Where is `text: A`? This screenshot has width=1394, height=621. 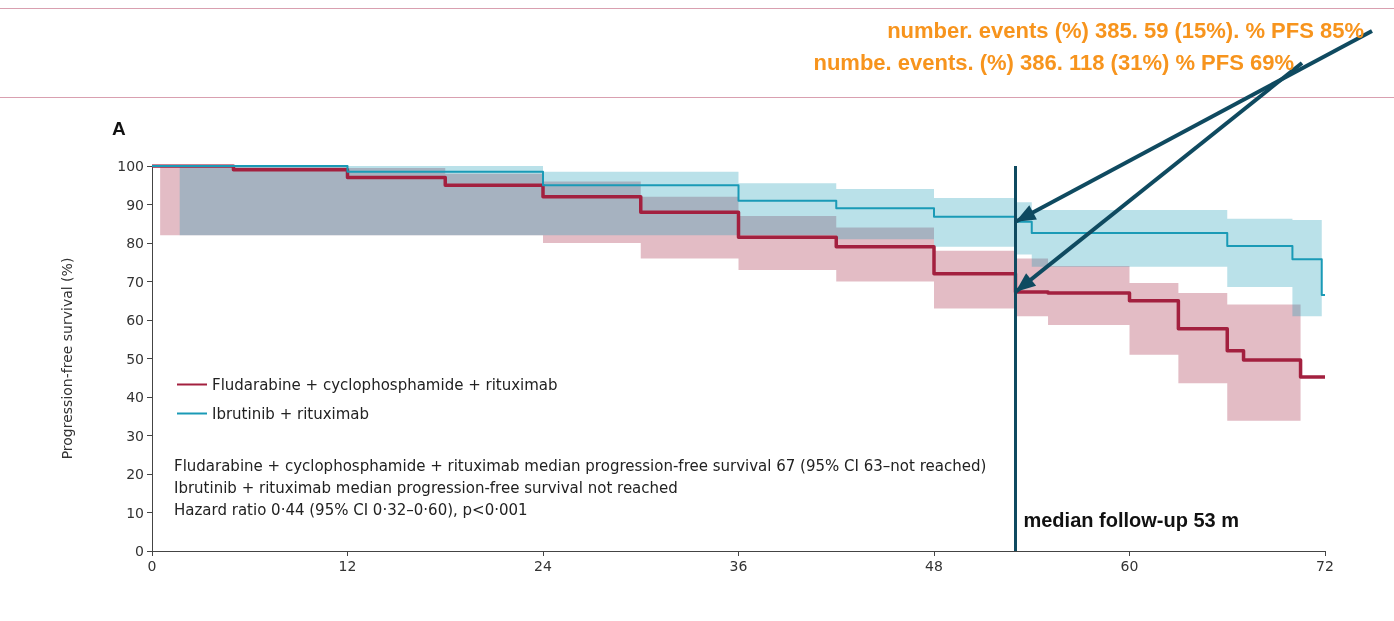
text: A is located at coordinates (119, 129).